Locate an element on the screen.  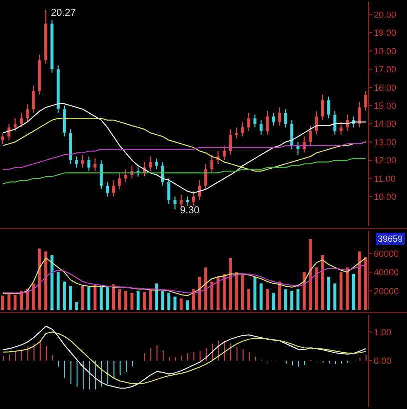
y-tick-label: 11.00 is located at coordinates (385, 179).